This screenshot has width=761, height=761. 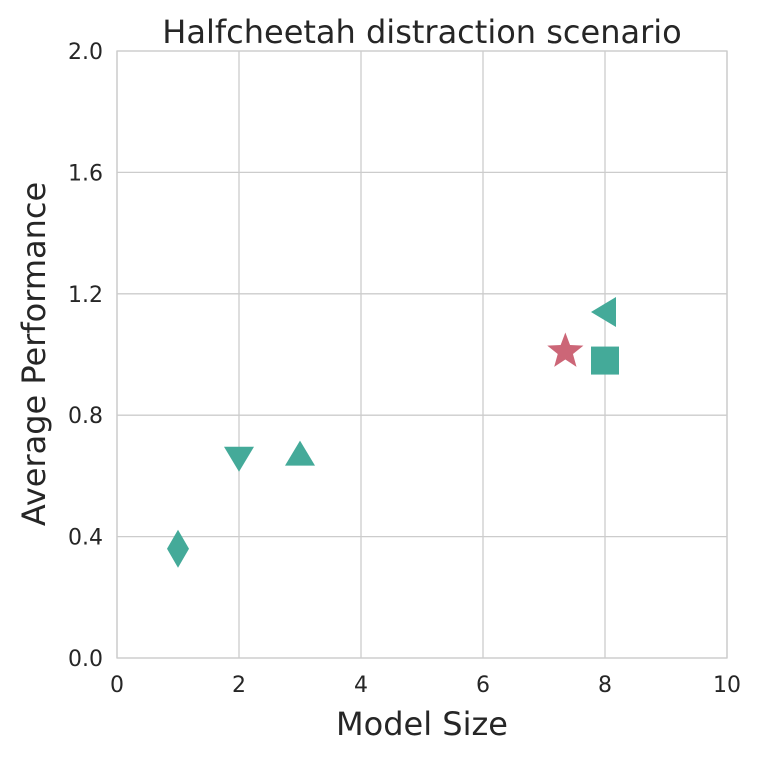 What do you see at coordinates (605, 360) in the screenshot?
I see `square-point` at bounding box center [605, 360].